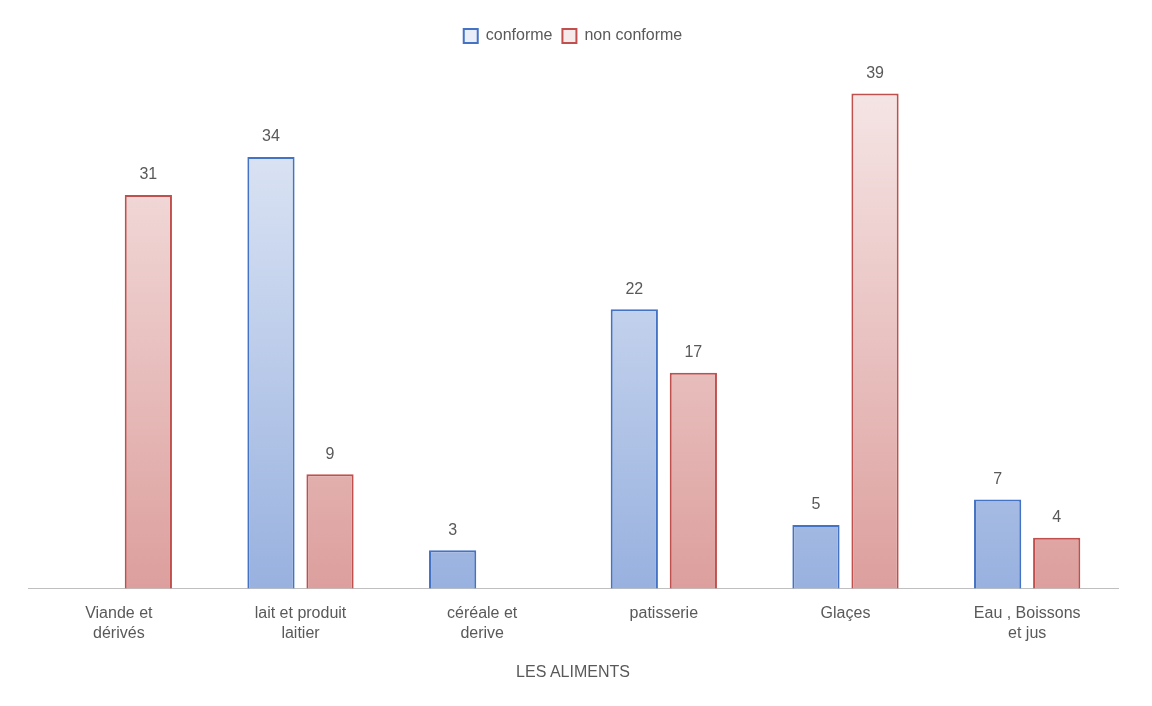 This screenshot has height=706, width=1152. Describe the element at coordinates (664, 613) in the screenshot. I see `x-tick-label: patisserie` at that location.